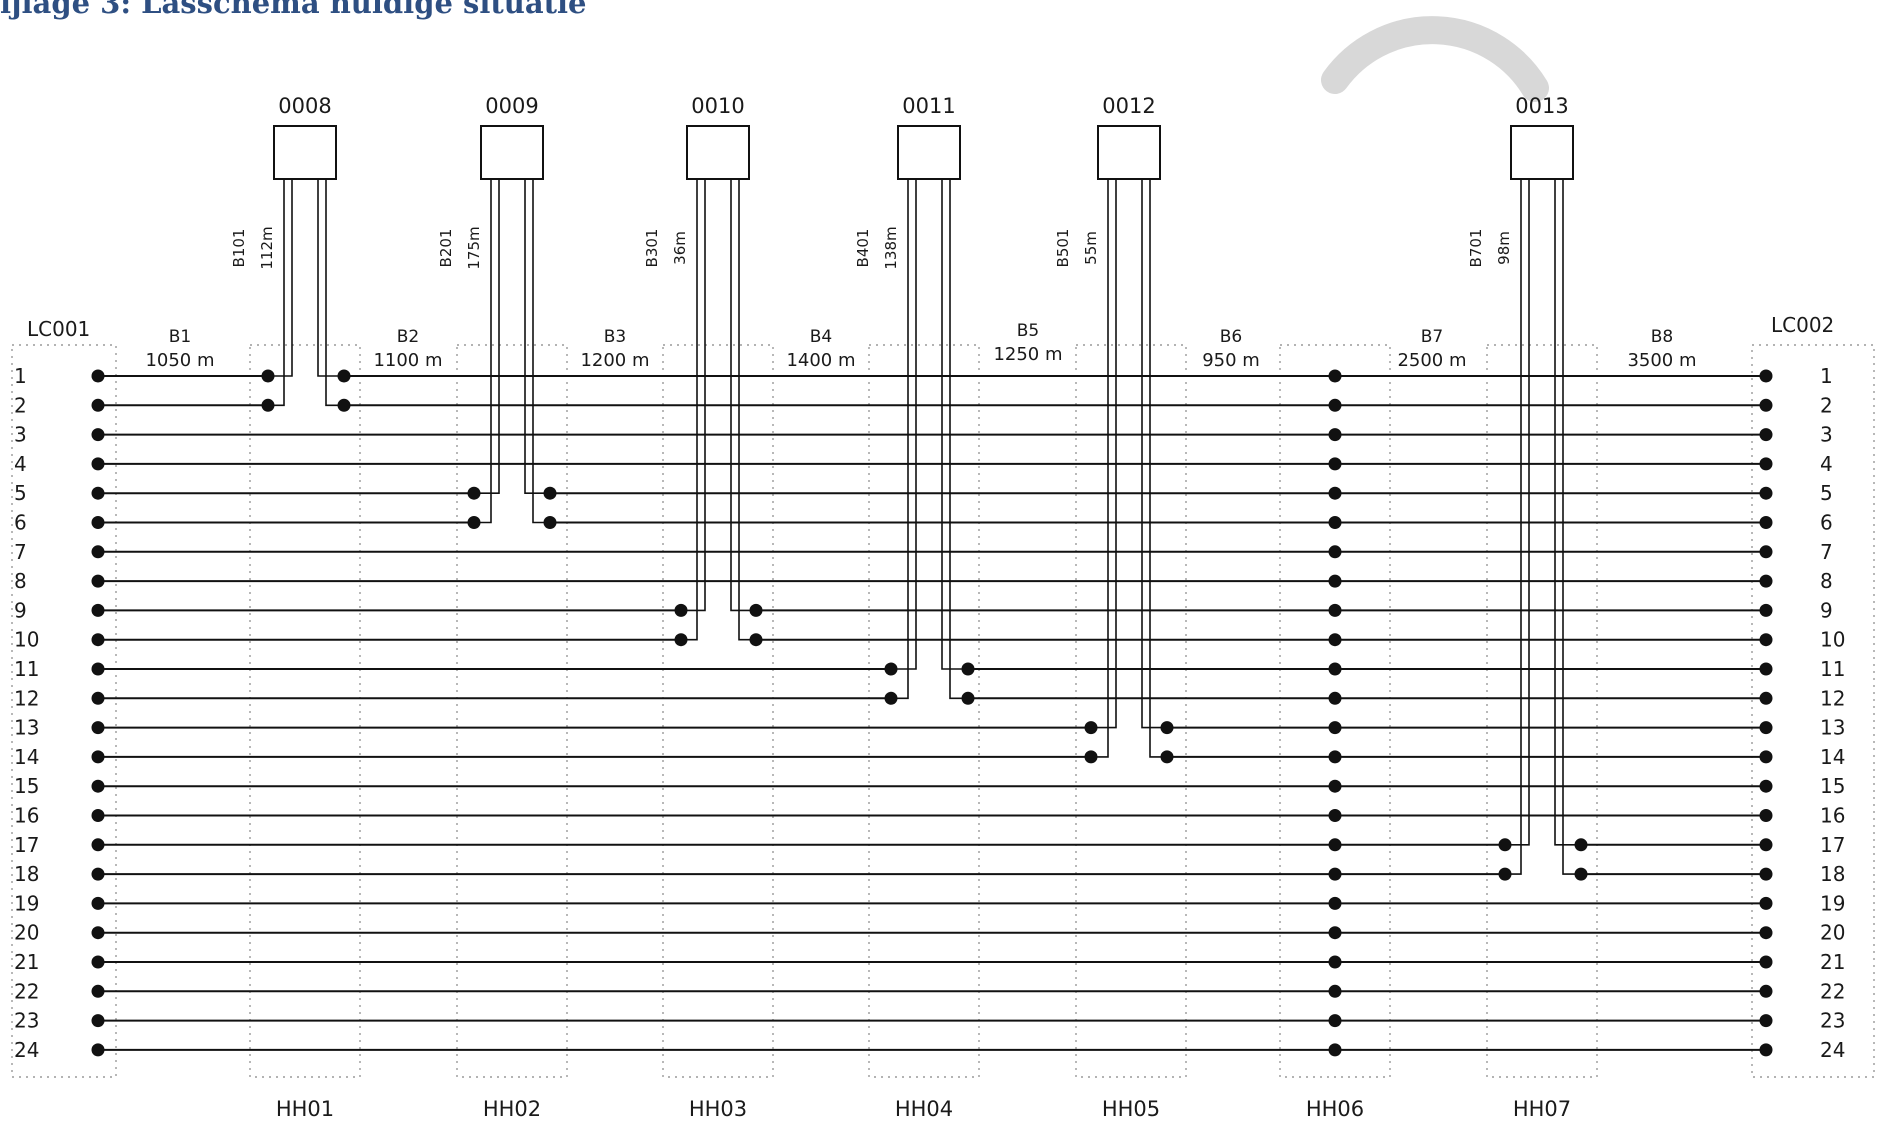  Describe the element at coordinates (20, 523) in the screenshot. I see `fiber-number-left: 6` at that location.